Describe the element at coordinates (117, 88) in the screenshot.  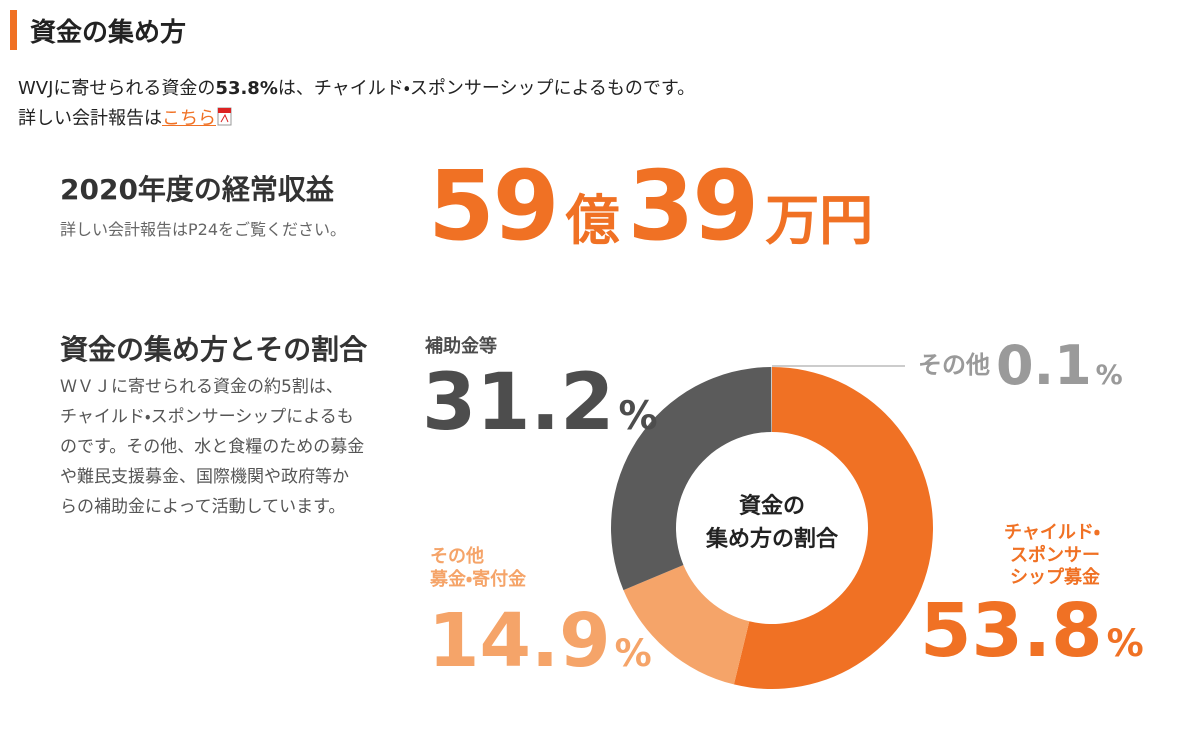
I see `intro-text: WVJに寄せられる資金の` at that location.